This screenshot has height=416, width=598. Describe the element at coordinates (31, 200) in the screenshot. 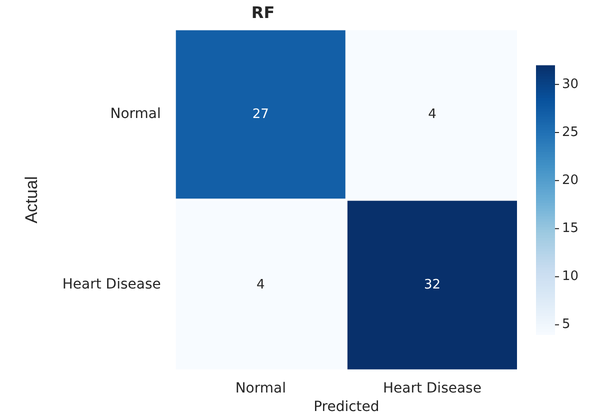

I see `y-axis-title: Actual` at that location.